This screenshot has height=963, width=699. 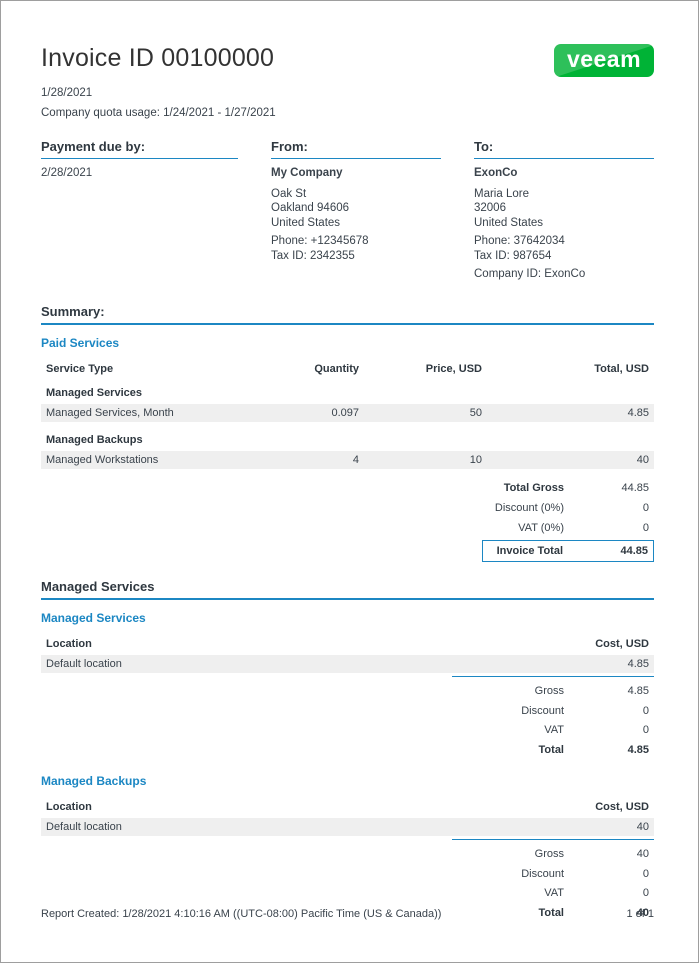 What do you see at coordinates (355, 459) in the screenshot?
I see `cell-quantity: 4` at bounding box center [355, 459].